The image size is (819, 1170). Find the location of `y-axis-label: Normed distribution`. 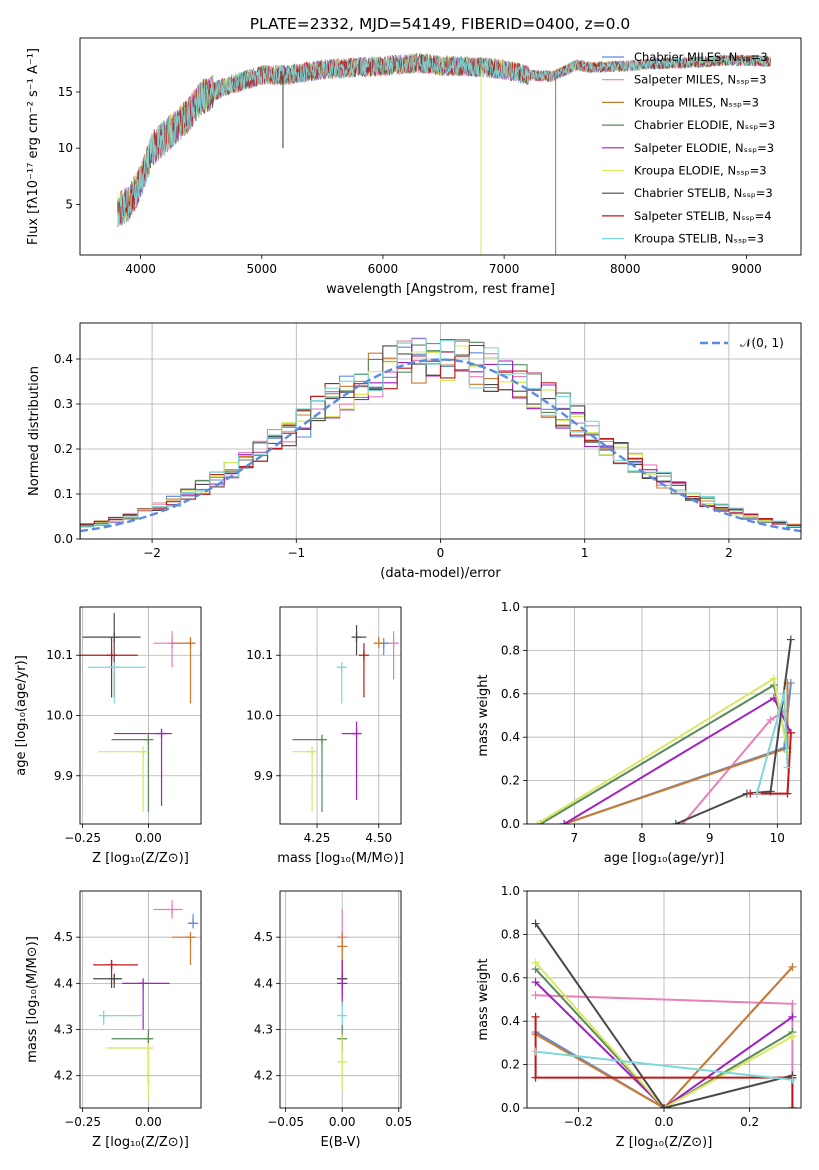

y-axis-label: Normed distribution is located at coordinates (34, 431).